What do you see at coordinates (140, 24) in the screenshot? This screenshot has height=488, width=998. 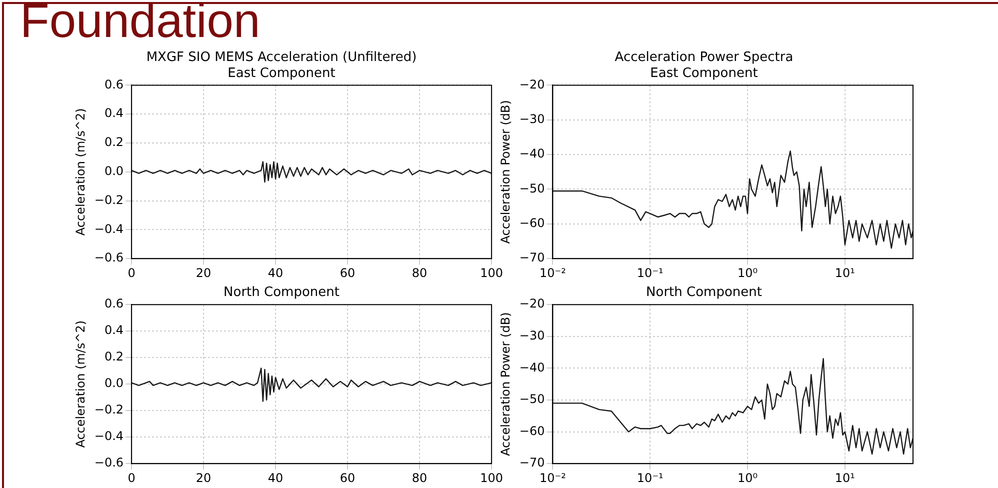 I see `text: Foundation` at bounding box center [140, 24].